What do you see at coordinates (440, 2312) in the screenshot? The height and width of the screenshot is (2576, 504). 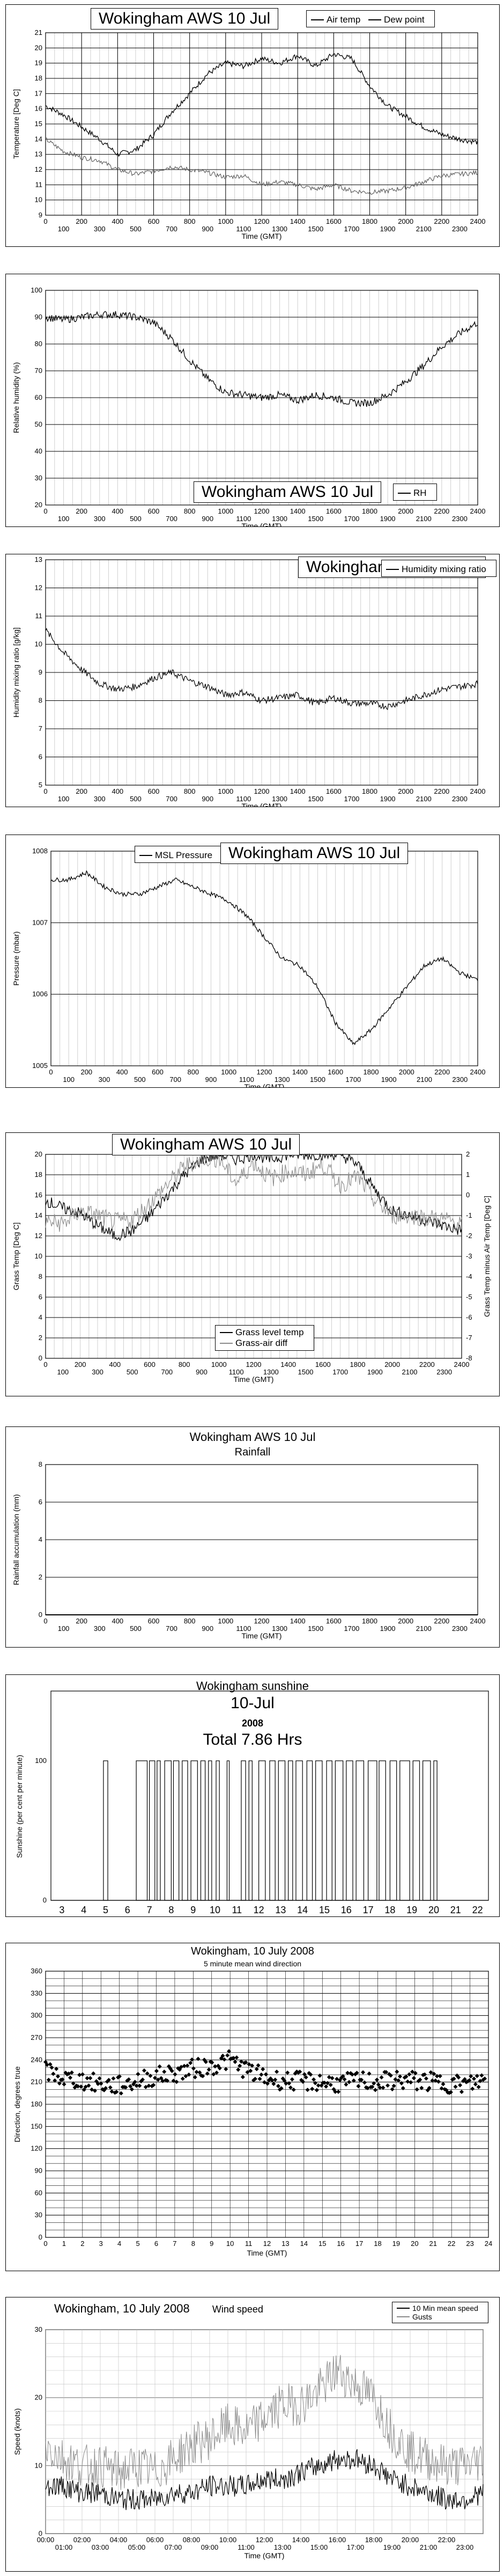 I see `legend-wind-speed: 10 Min mean speed Gusts` at bounding box center [440, 2312].